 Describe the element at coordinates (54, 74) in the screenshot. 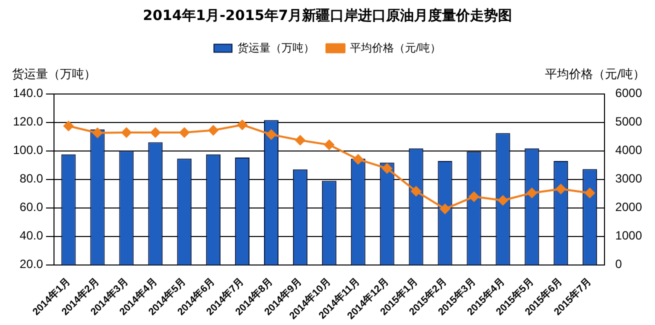

I see `y-axis-title: 货运量（万吨）` at that location.